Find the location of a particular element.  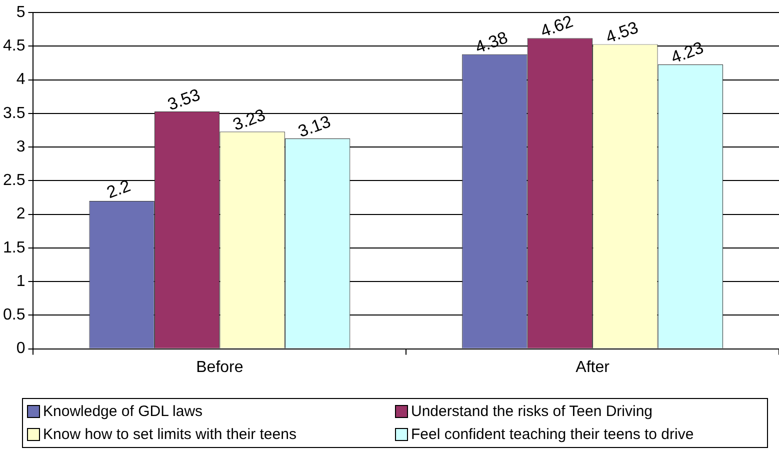

legend-label: Know how to set limits with their teens is located at coordinates (169, 434).